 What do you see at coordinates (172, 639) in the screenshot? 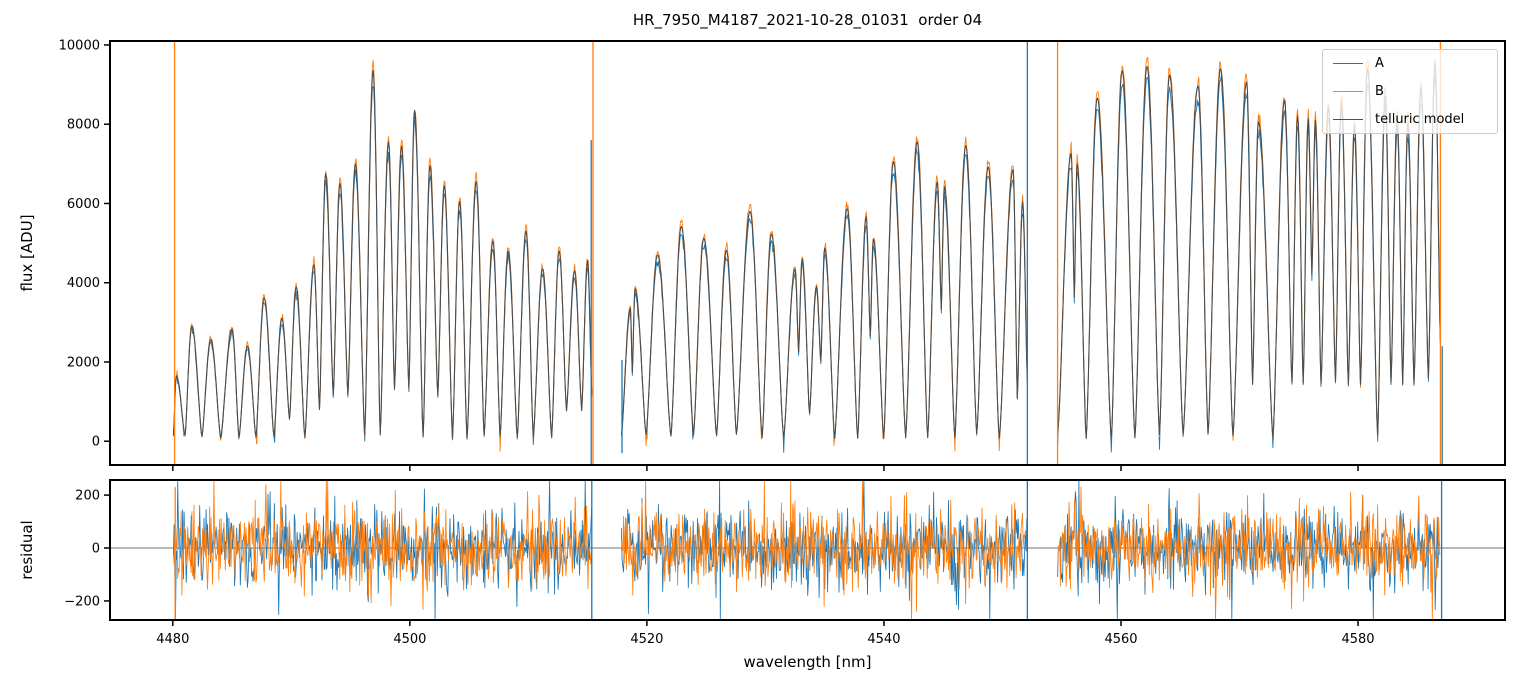
I see `x-tick-label: 4480` at bounding box center [172, 639].